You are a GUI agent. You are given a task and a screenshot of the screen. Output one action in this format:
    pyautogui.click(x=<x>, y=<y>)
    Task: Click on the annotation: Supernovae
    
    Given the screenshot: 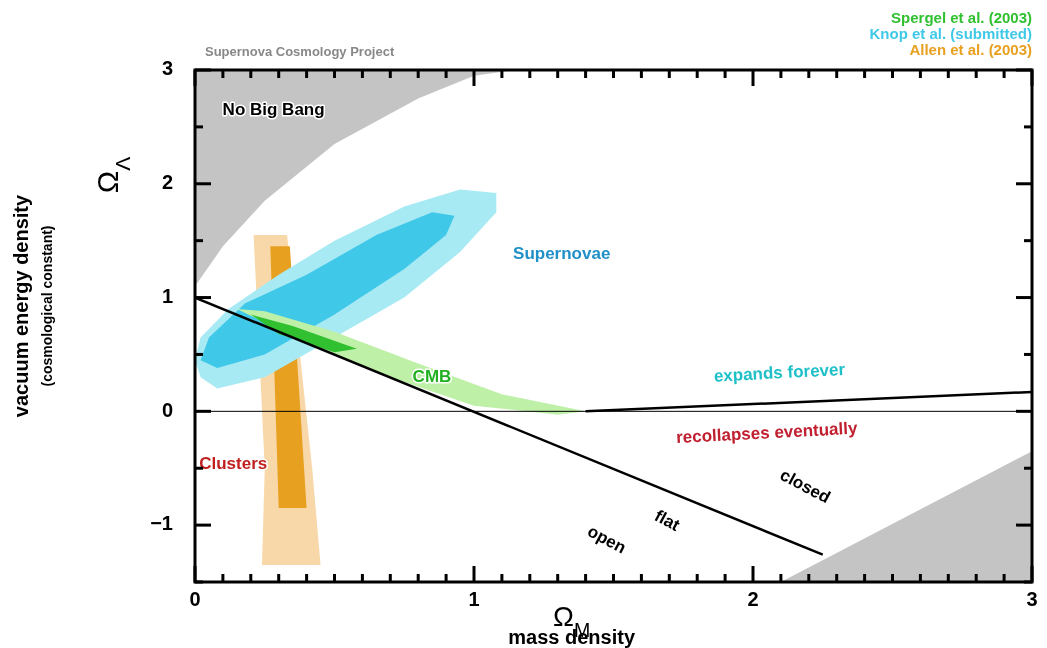 What is the action you would take?
    pyautogui.click(x=562, y=253)
    